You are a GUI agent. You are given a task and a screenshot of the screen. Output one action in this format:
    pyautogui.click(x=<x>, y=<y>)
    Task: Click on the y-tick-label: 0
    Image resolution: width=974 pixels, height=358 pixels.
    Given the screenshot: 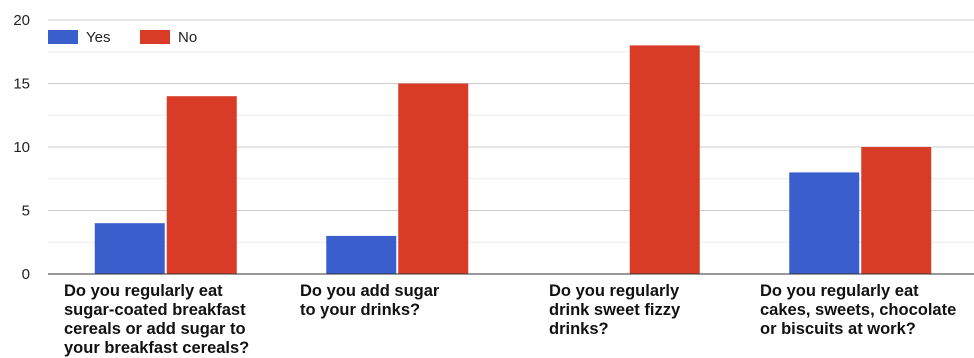 What is the action you would take?
    pyautogui.click(x=26, y=274)
    